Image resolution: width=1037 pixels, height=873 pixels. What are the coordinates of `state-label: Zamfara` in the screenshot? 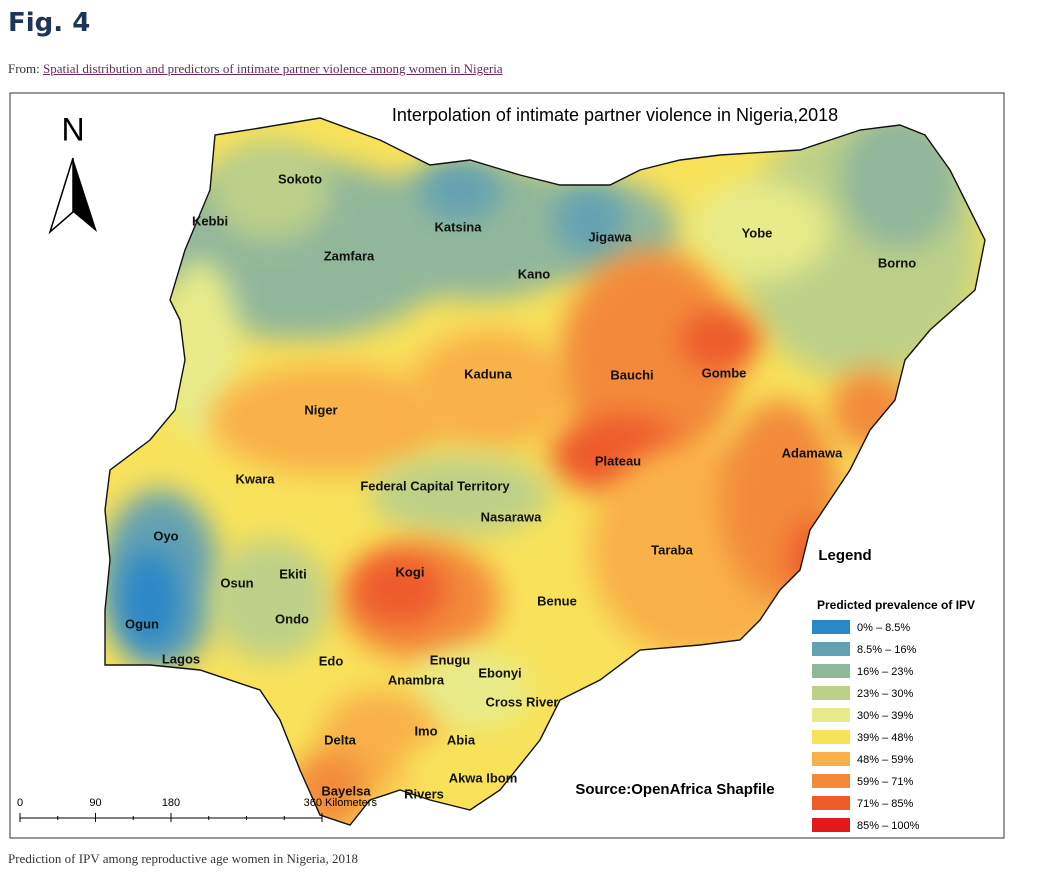 It's located at (349, 255).